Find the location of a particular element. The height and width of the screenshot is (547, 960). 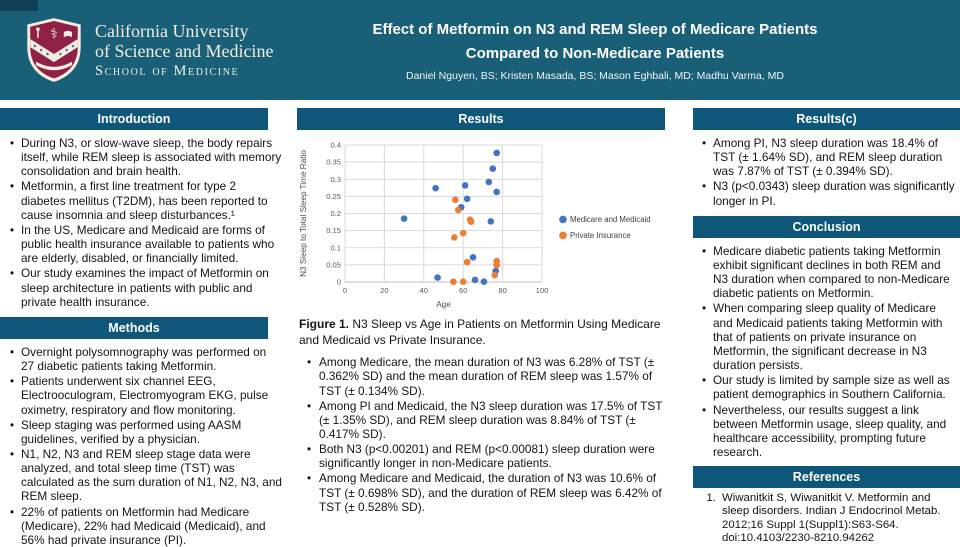

svg-text: 60 is located at coordinates (463, 290).